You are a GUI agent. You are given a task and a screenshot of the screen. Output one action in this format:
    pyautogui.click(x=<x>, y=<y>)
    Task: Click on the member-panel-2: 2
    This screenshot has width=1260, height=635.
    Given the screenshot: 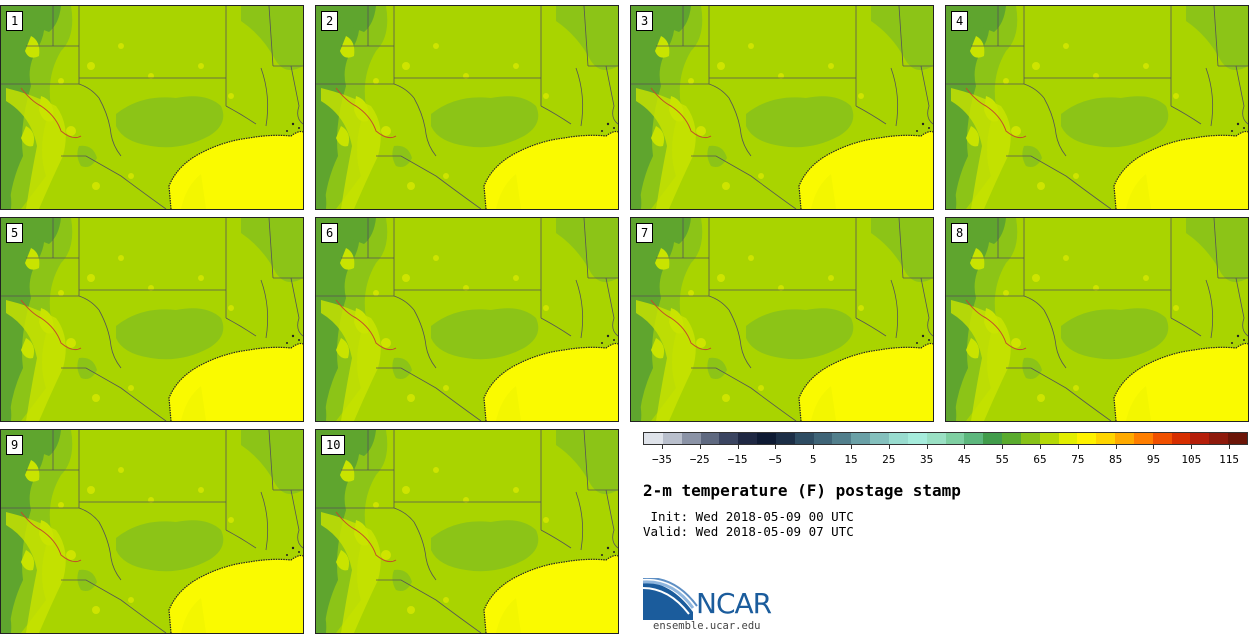 What is the action you would take?
    pyautogui.click(x=467, y=107)
    